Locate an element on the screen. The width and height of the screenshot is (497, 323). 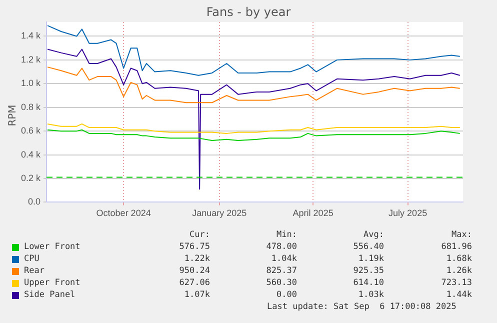
y-tick-label: 0.0 is located at coordinates (34, 201).